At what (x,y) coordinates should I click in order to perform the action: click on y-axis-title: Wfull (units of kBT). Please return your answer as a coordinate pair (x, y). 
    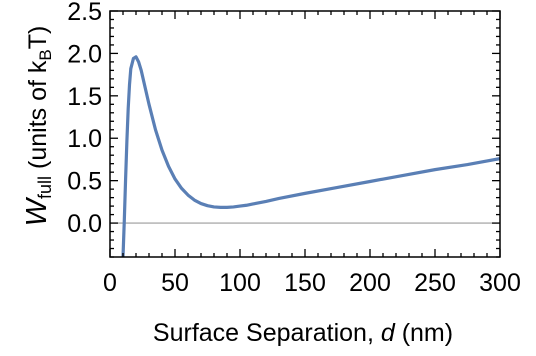
    Looking at the image, I should click on (38, 126).